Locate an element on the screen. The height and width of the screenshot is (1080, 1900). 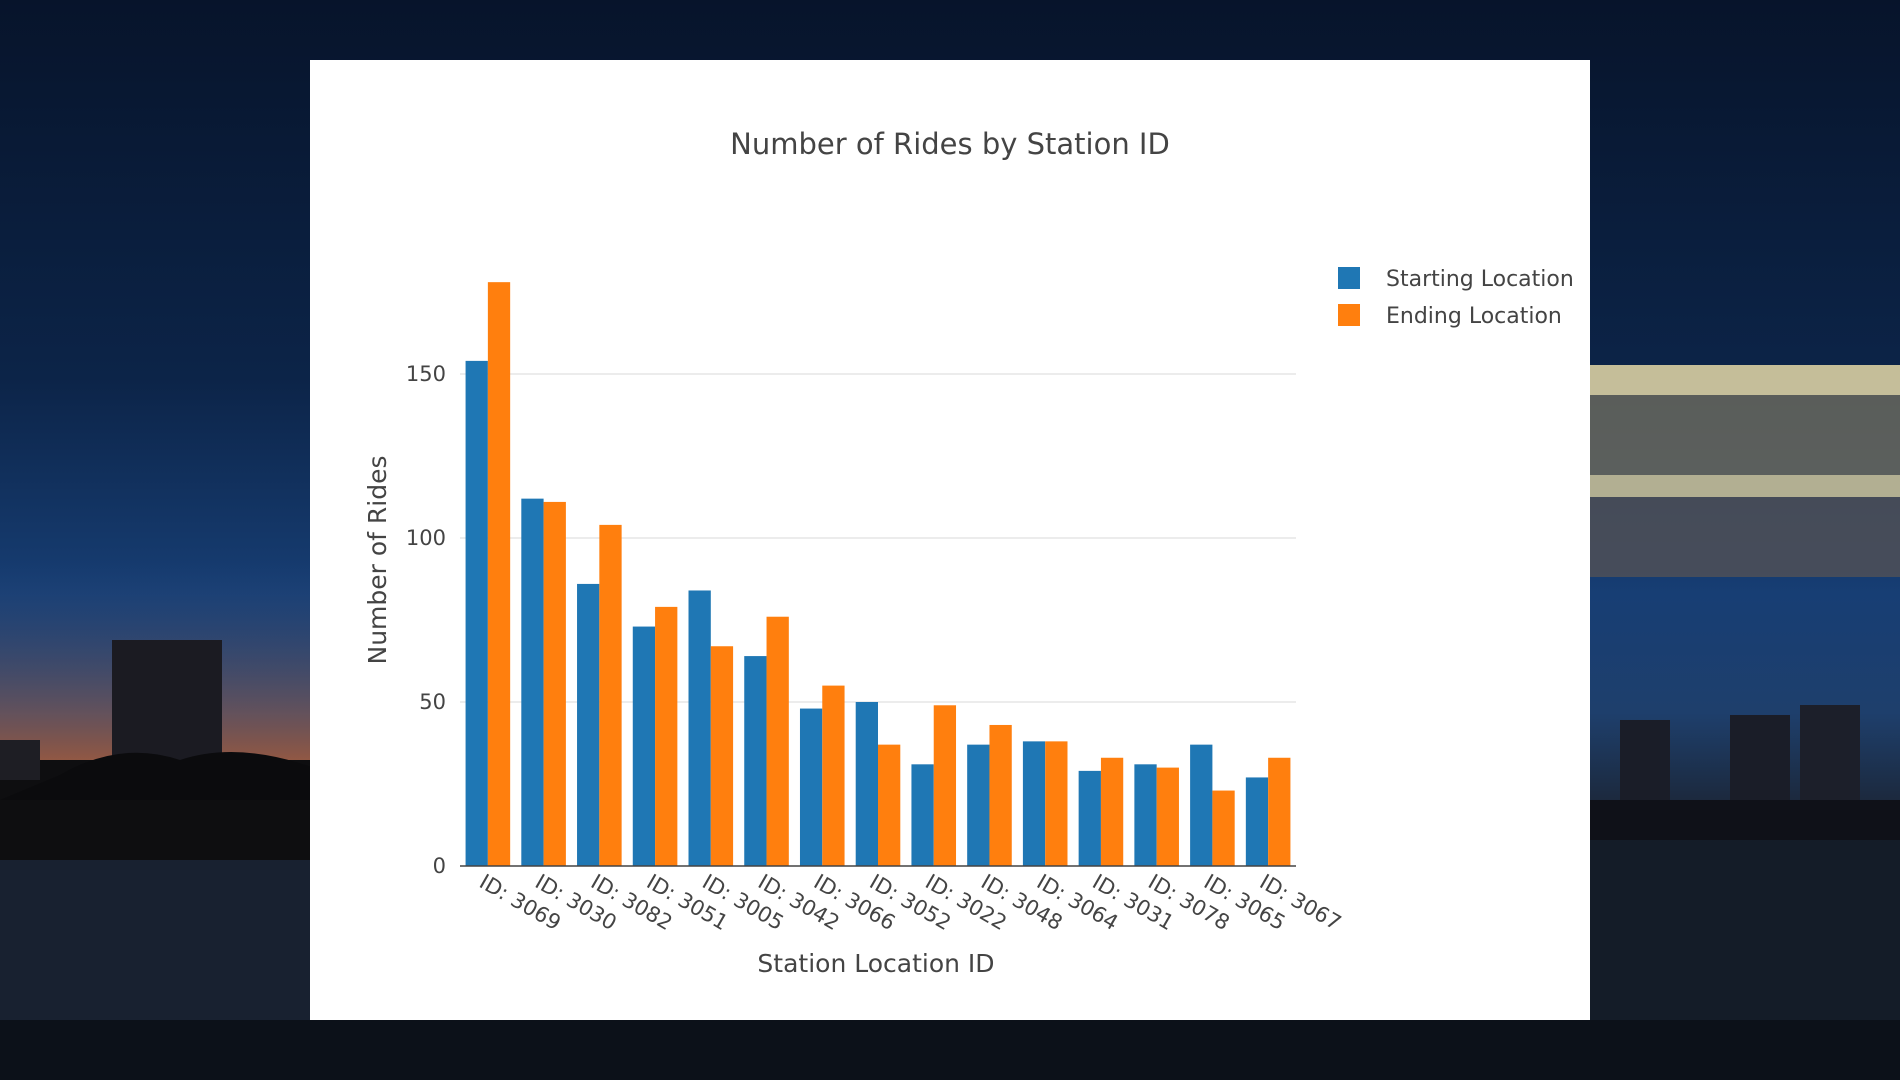
y-tick-label: 50 is located at coordinates (432, 702).